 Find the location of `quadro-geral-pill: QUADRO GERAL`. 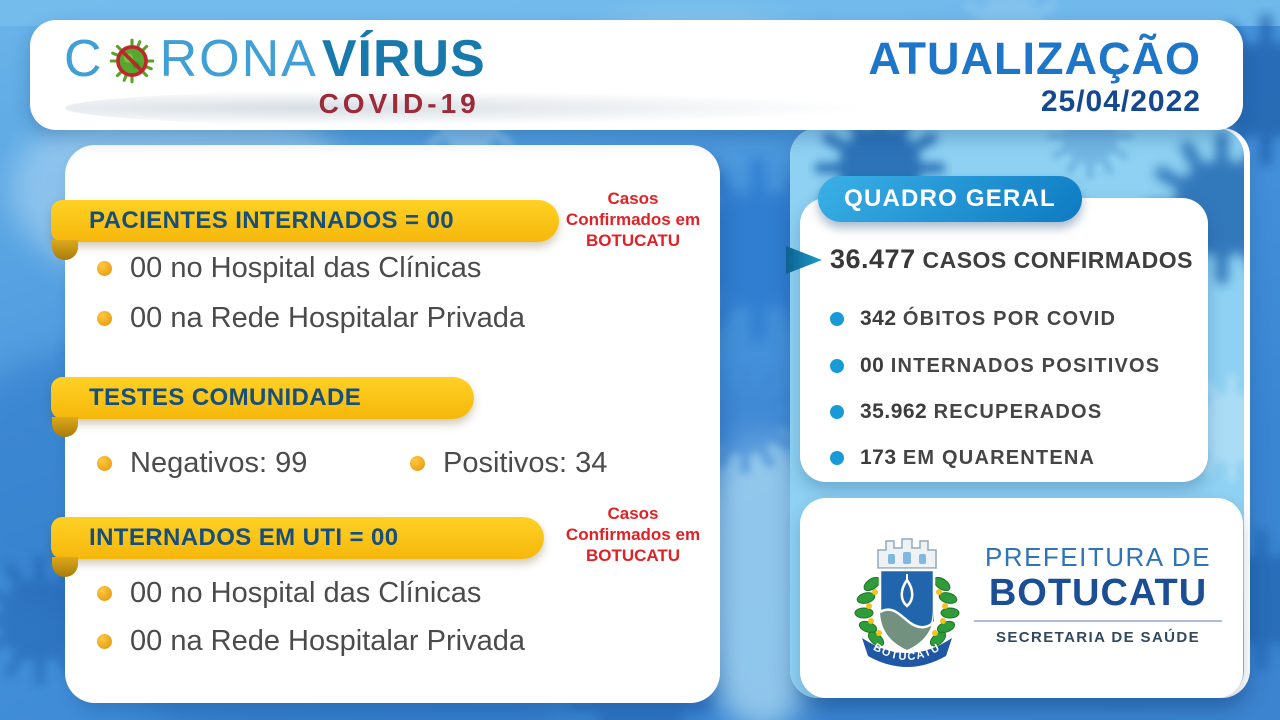

quadro-geral-pill: QUADRO GERAL is located at coordinates (950, 199).